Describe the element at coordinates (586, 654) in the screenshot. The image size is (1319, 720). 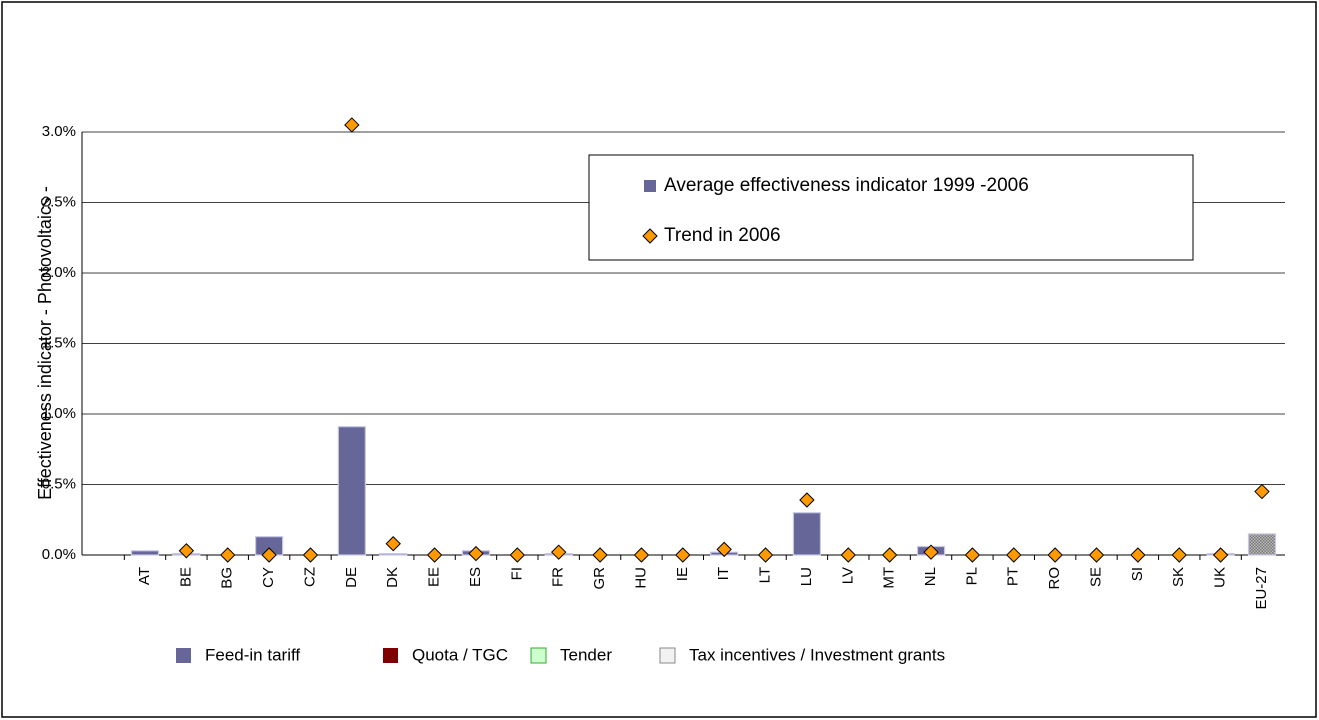
I see `policy-label: Tender` at that location.